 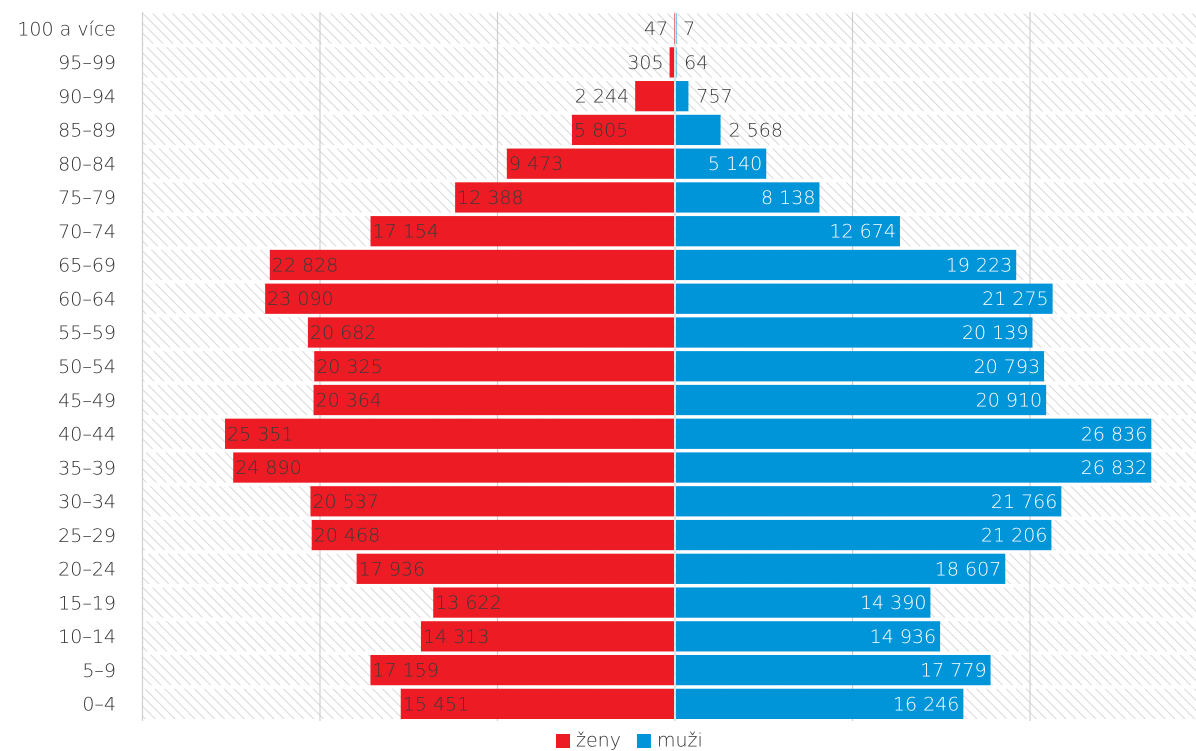 I want to click on y-tick-label: 70–74, so click(x=87, y=232).